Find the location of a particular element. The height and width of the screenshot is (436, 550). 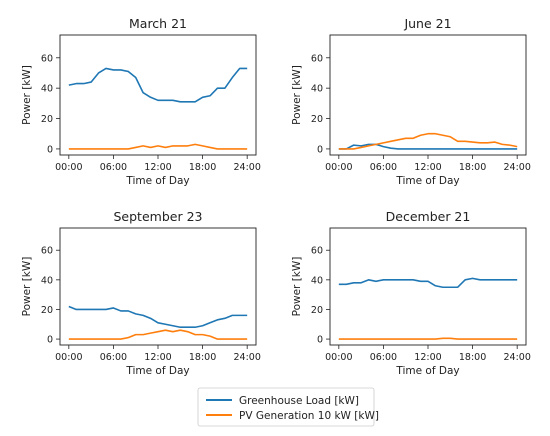

legend-box is located at coordinates (286, 407).